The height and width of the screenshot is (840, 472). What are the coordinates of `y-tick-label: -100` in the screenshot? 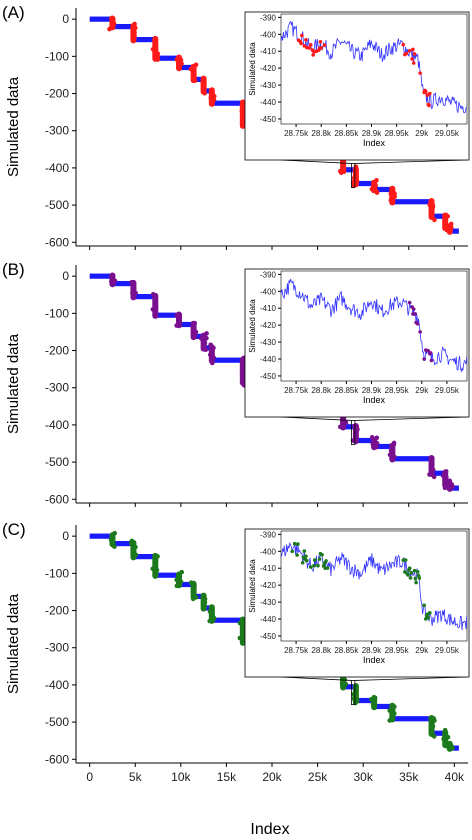 It's located at (57, 313).